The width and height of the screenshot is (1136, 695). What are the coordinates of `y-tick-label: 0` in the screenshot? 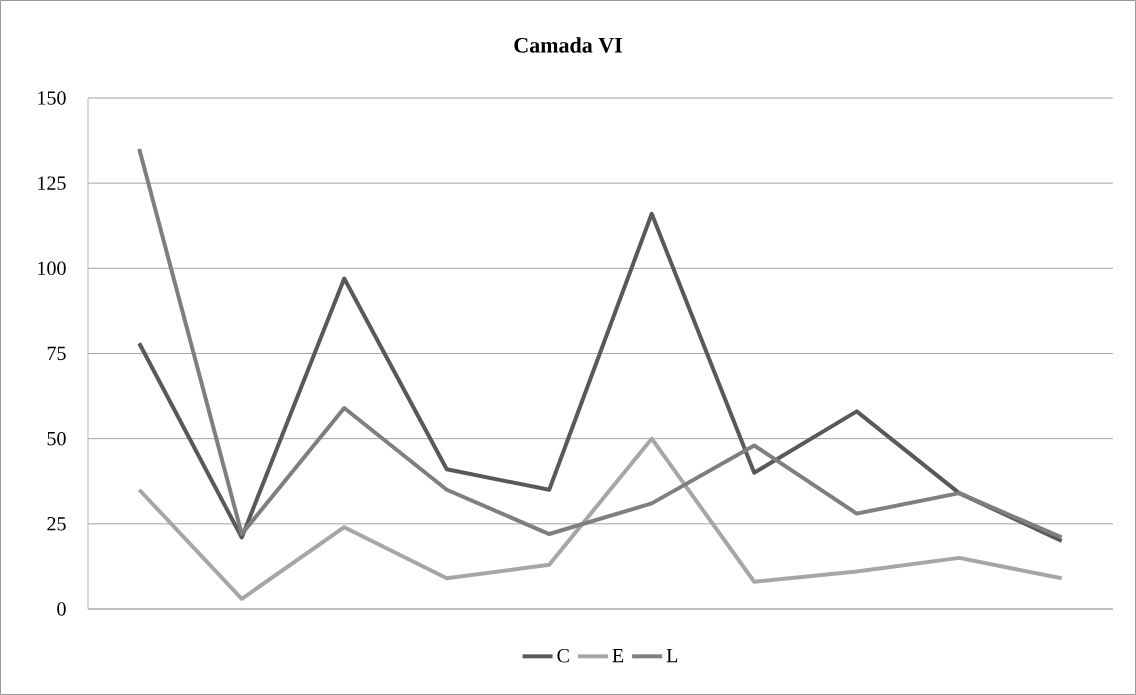 It's located at (61, 609).